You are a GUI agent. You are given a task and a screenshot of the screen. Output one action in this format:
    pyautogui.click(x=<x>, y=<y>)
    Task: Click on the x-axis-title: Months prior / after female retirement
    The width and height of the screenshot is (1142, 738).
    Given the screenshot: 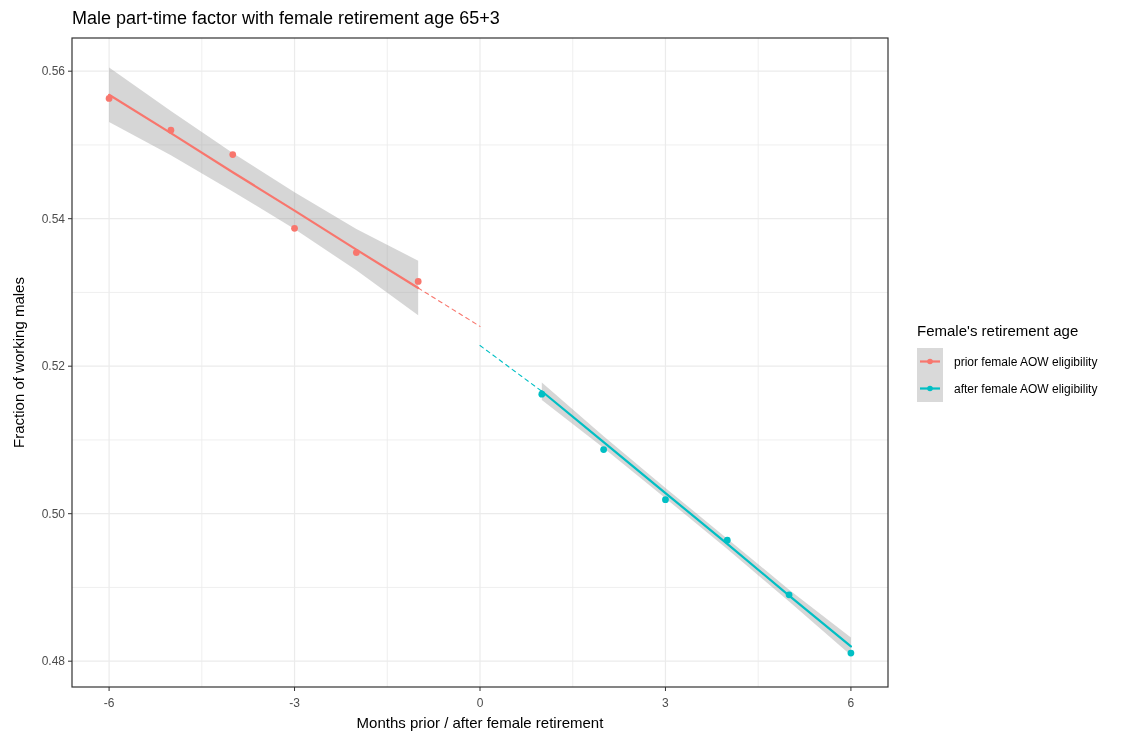 What is the action you would take?
    pyautogui.click(x=480, y=722)
    